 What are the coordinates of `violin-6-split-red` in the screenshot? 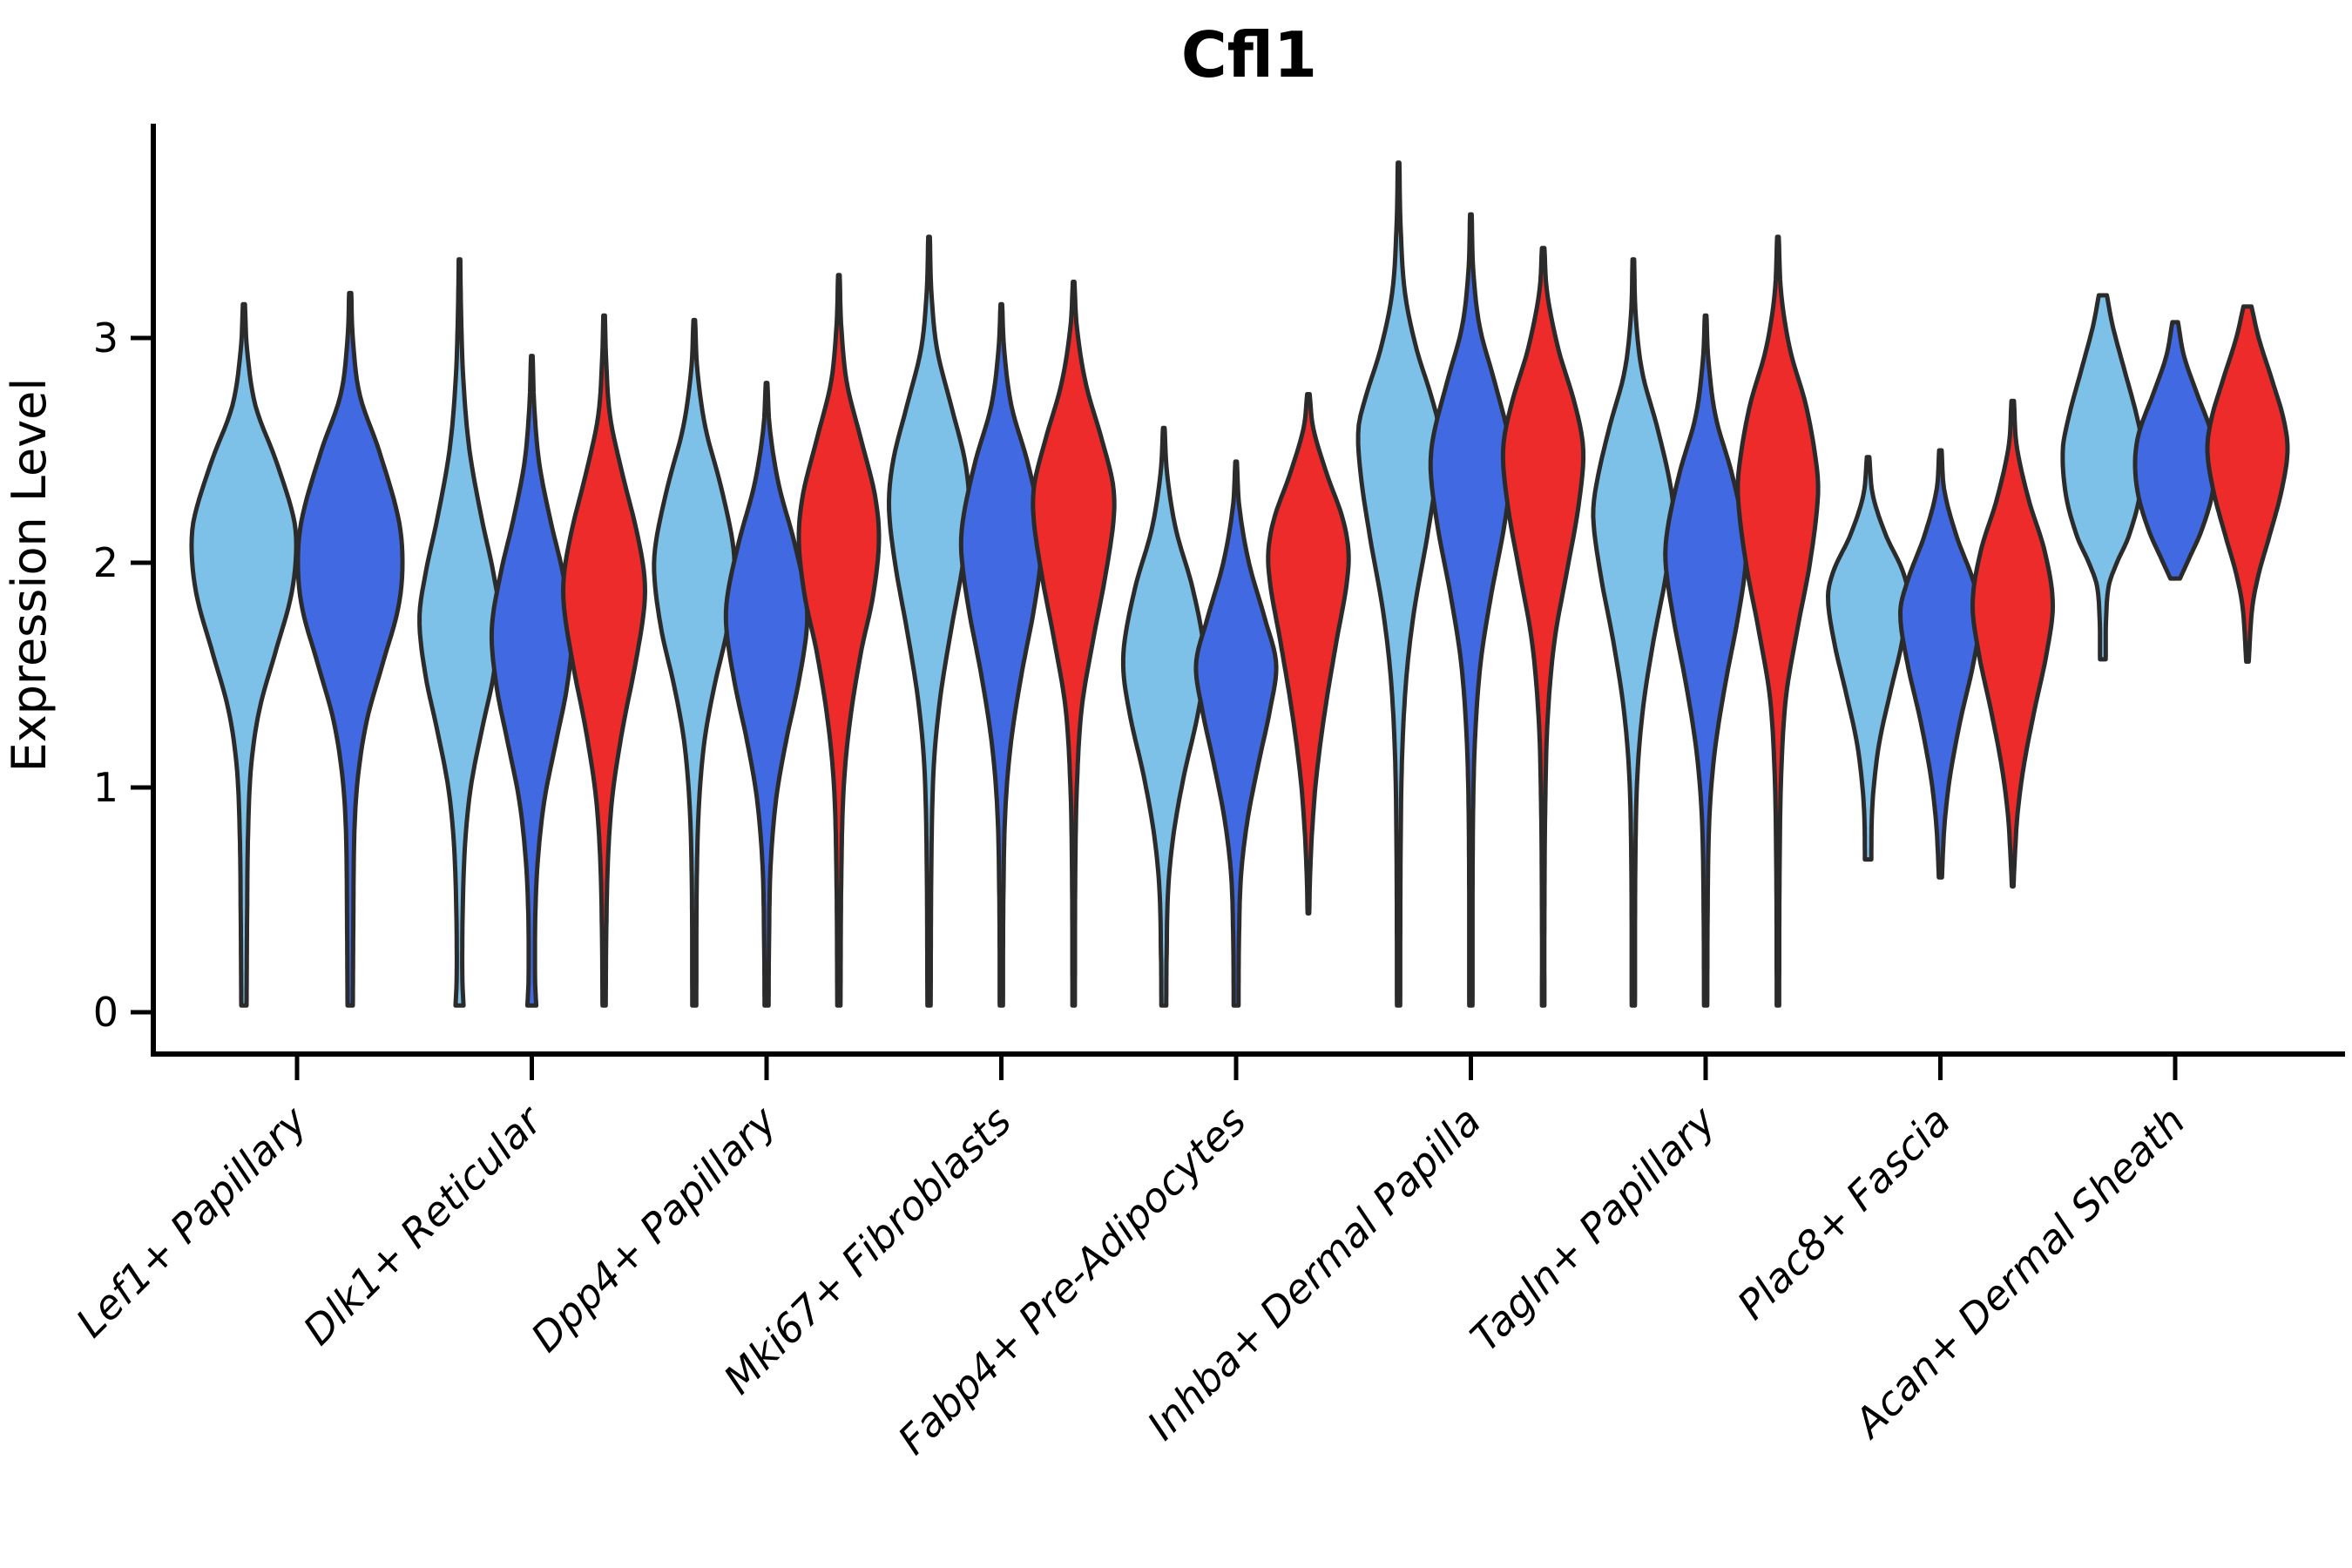 It's located at (1778, 621).